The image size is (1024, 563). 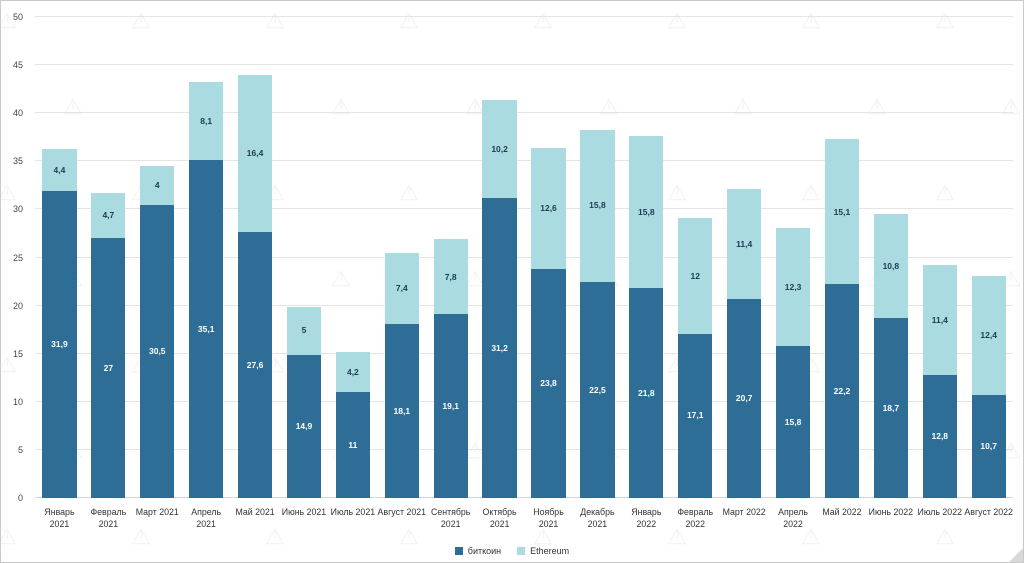 What do you see at coordinates (512, 551) in the screenshot?
I see `legend: биткоин Ethereum` at bounding box center [512, 551].